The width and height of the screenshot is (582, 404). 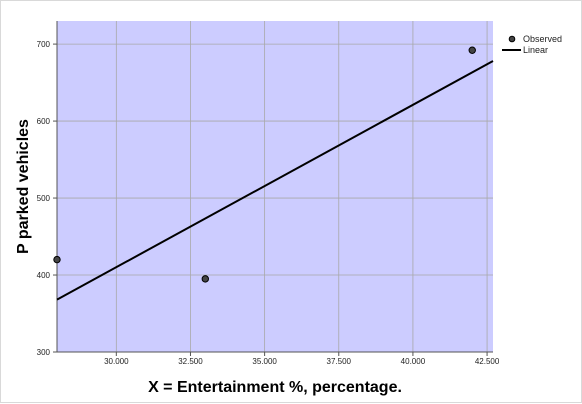 I want to click on x-tick-label: 35.000, so click(x=264, y=361).